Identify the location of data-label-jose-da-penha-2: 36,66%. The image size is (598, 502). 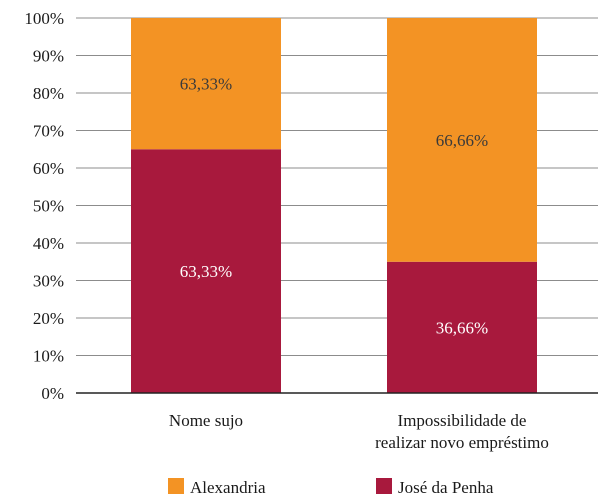
(462, 327).